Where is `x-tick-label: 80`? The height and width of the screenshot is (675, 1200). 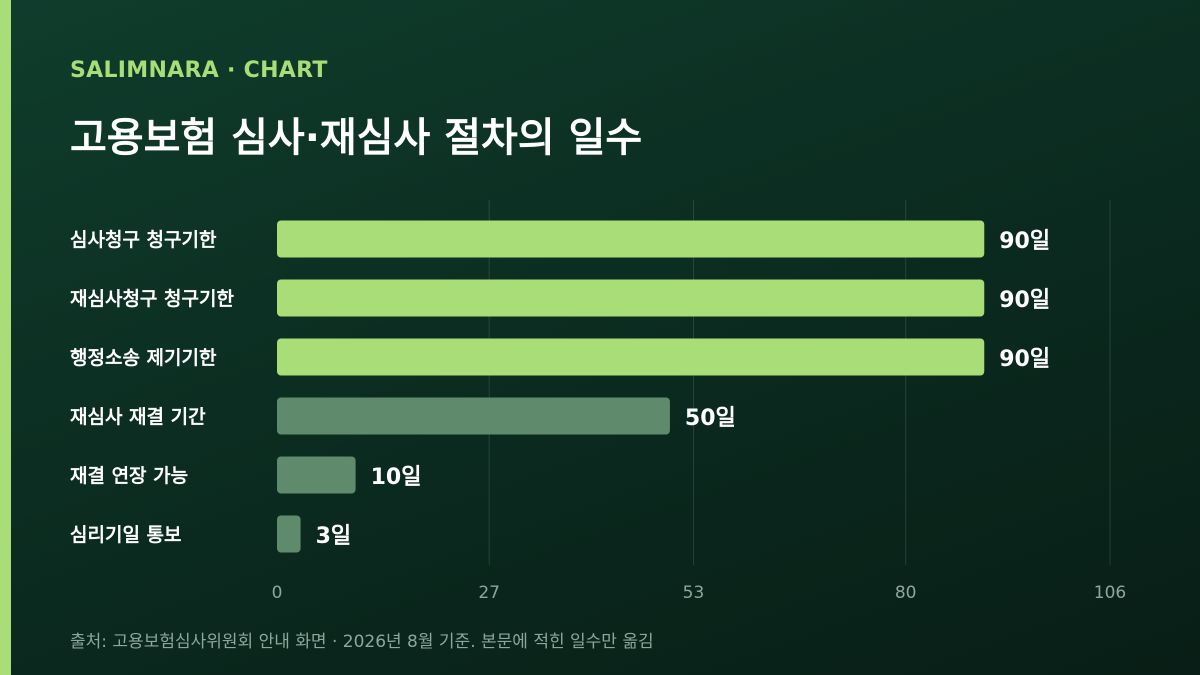 x-tick-label: 80 is located at coordinates (906, 593).